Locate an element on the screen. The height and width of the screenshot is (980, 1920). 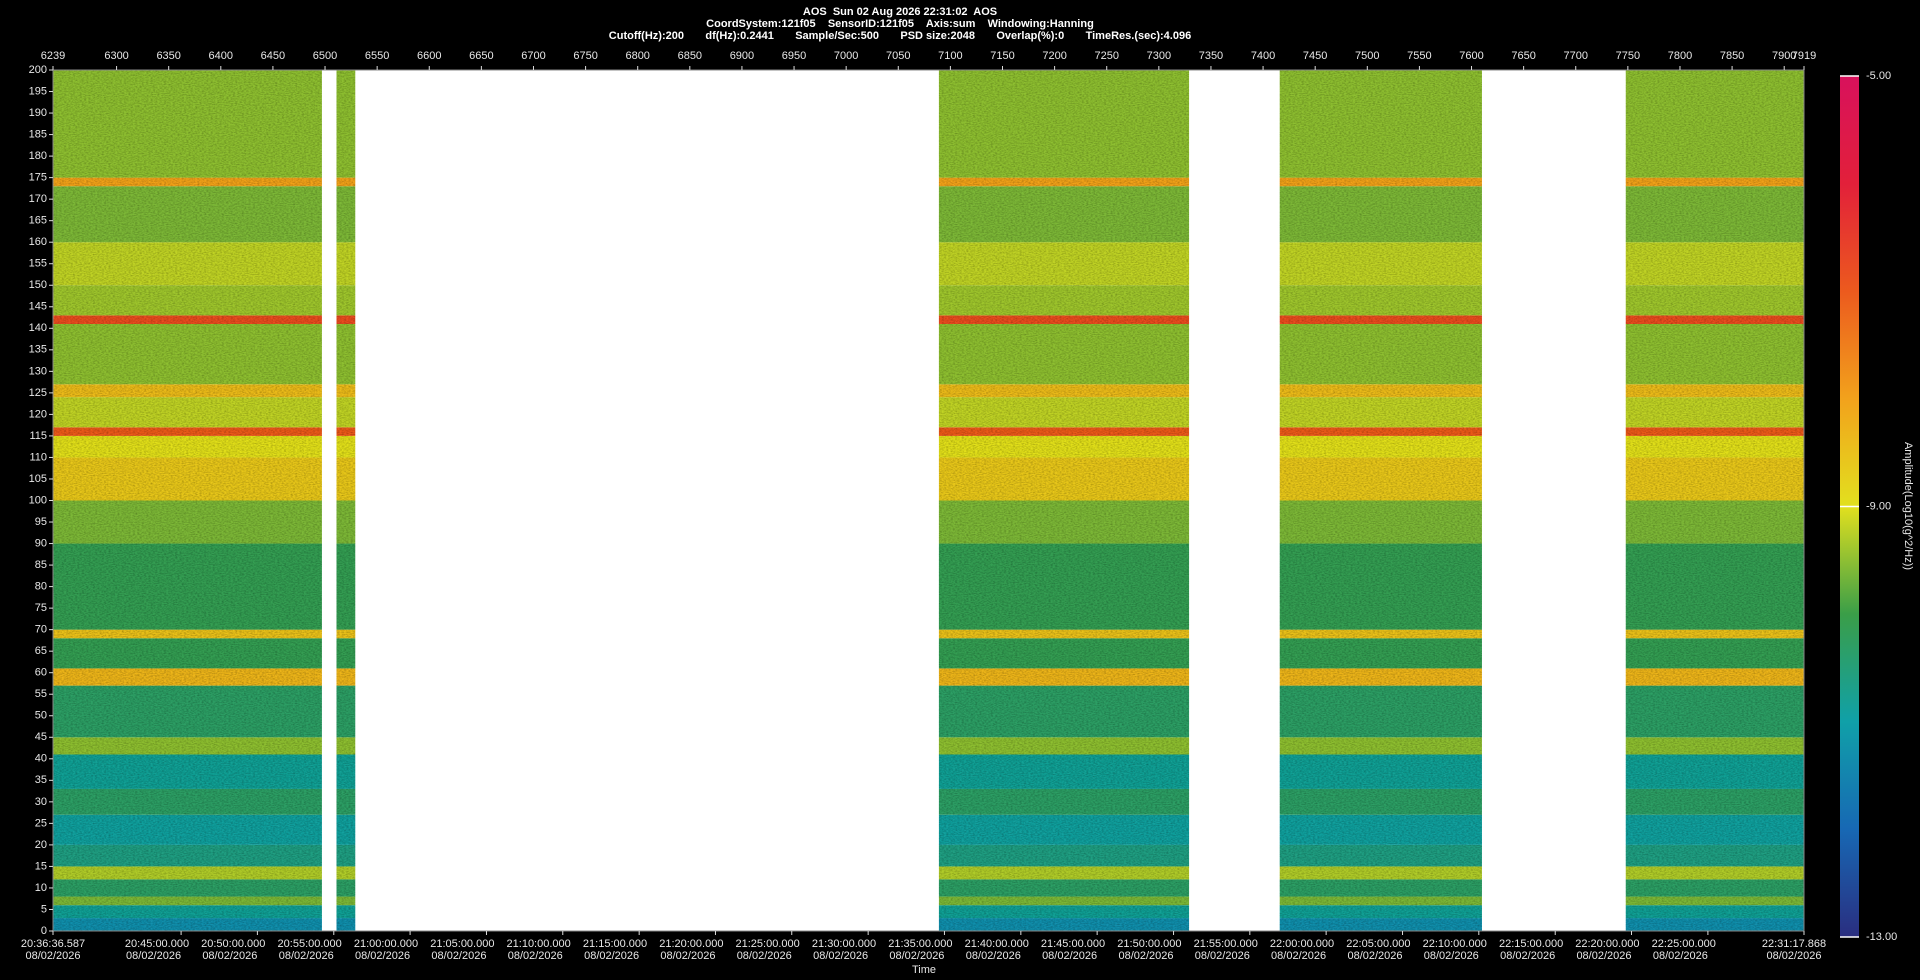
x-tick-label: 7800 is located at coordinates (1680, 56).